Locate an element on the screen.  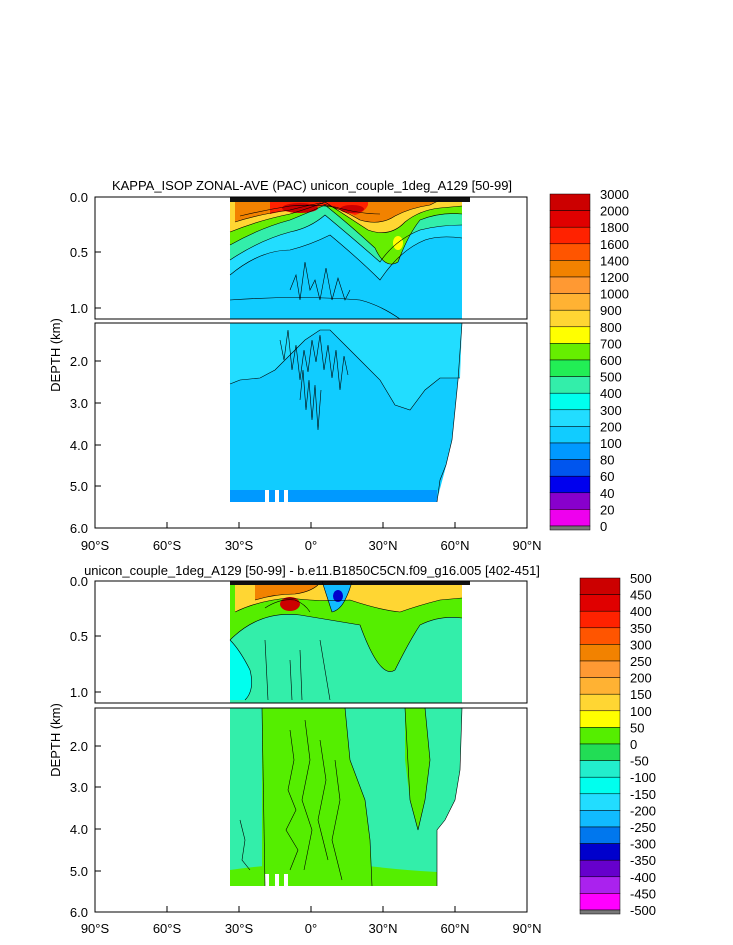
panel-2-lower-ytick-label-1: 3.0 is located at coordinates (79, 787).